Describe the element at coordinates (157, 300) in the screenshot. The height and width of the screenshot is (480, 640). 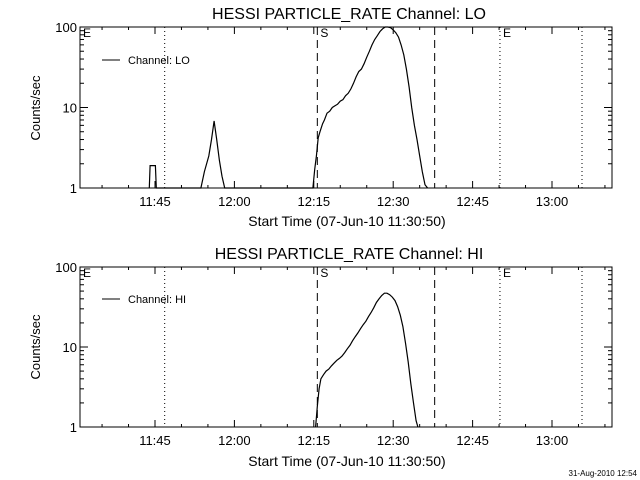
I see `legend-label: Channel: HI` at that location.